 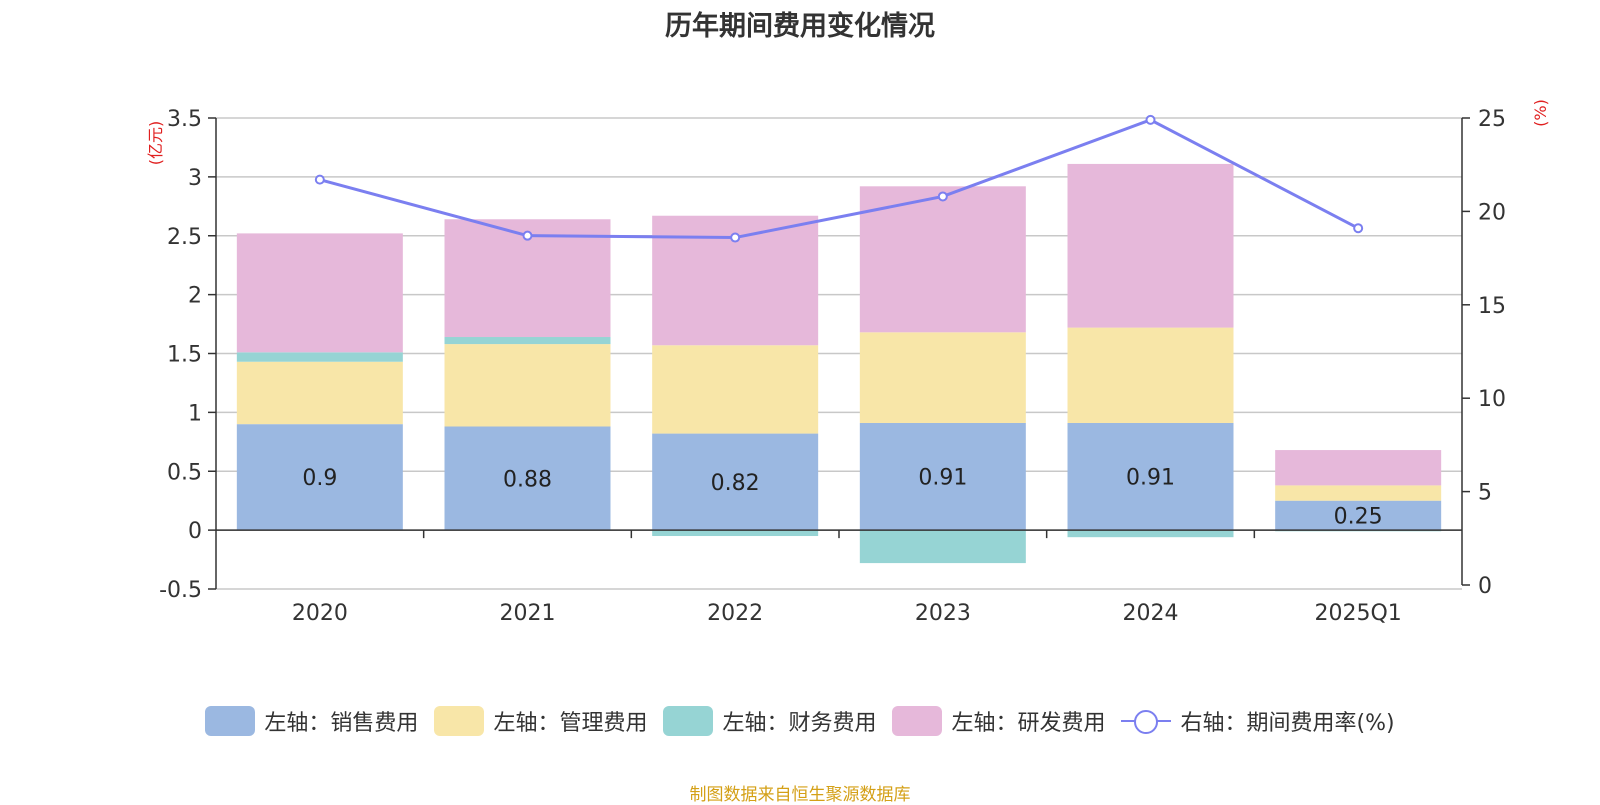 I want to click on y-left-tick-label: 2, so click(x=195, y=296).